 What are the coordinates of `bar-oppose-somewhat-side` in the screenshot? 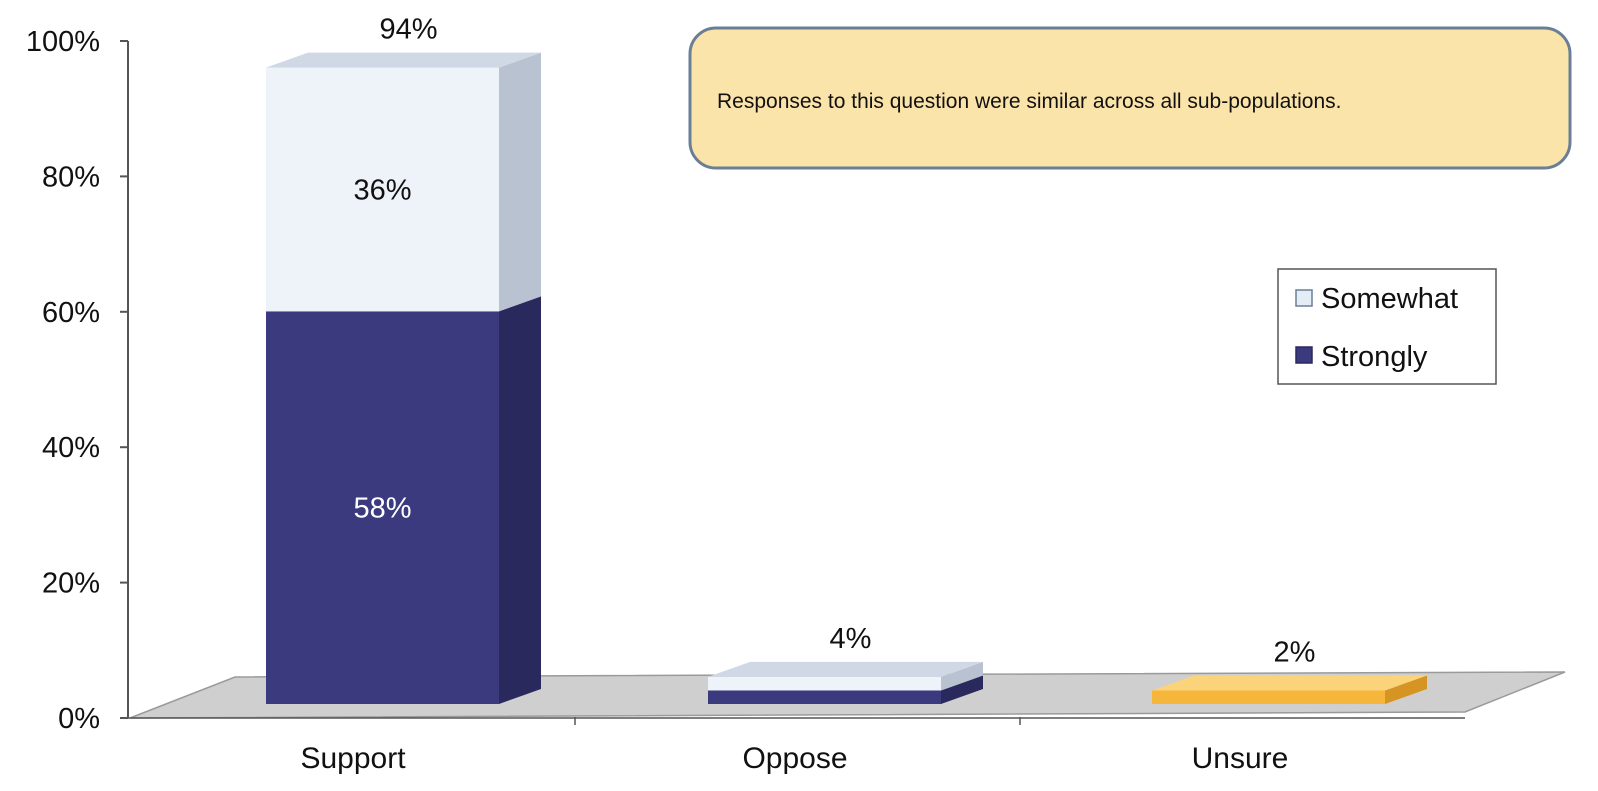 It's located at (962, 676).